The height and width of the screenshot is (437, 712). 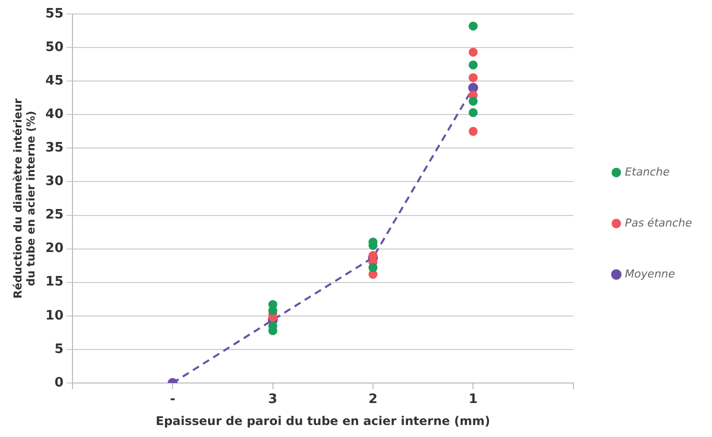 I want to click on x-tick-label: 3, so click(x=273, y=400).